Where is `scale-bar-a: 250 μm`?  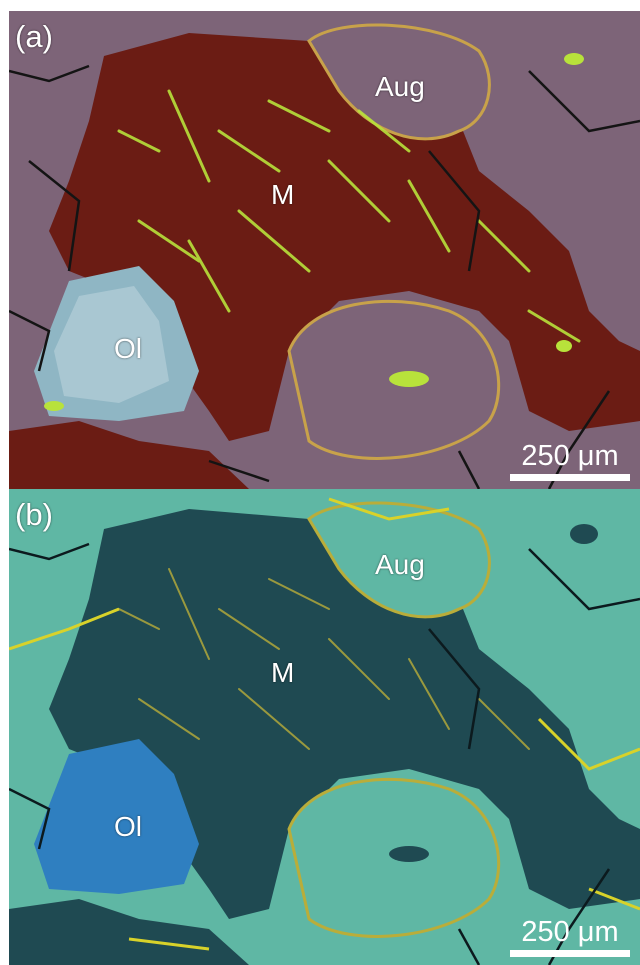 scale-bar-a: 250 μm is located at coordinates (570, 461).